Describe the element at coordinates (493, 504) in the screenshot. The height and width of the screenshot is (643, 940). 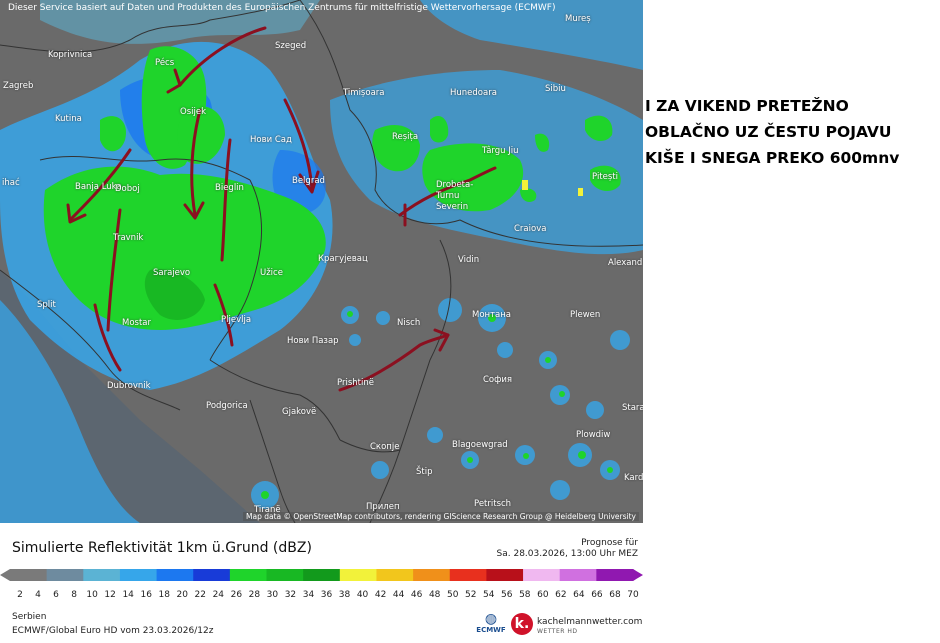
I see `city-label: Petritsch` at that location.